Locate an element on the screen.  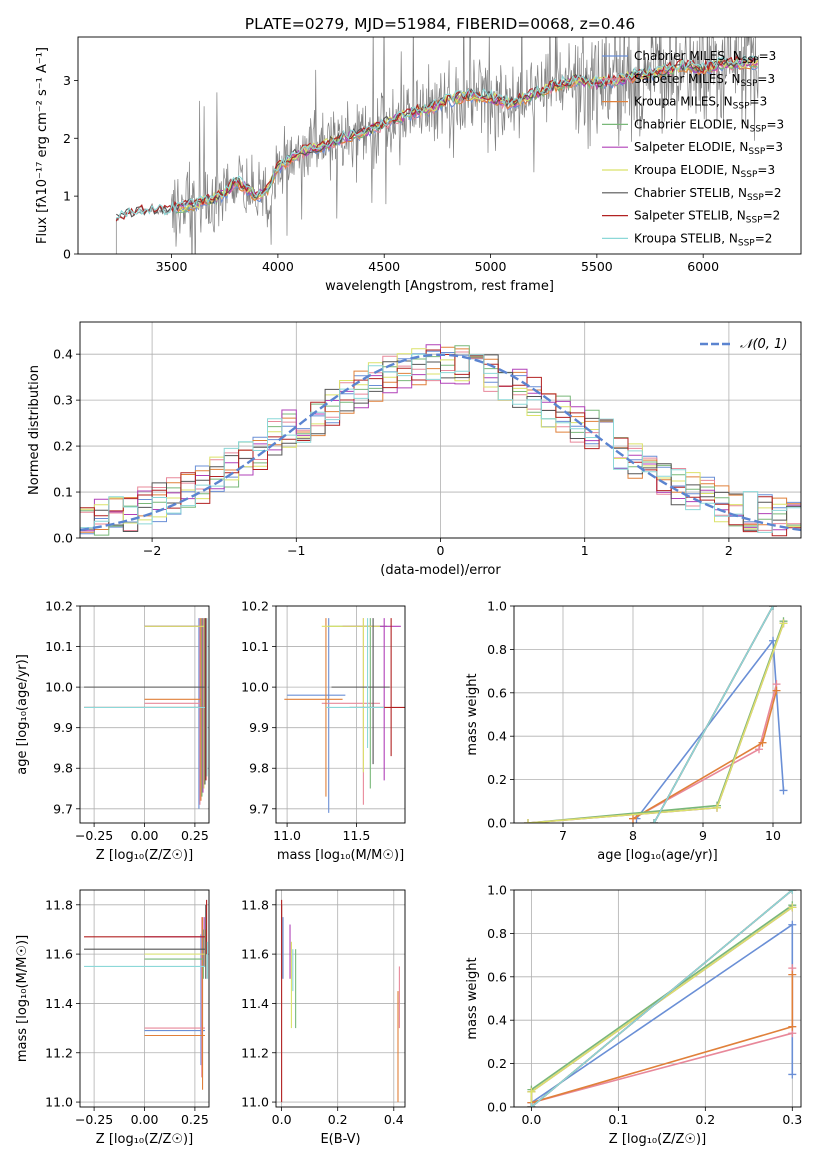
x-tick-label: 11.0 is located at coordinates (287, 835).